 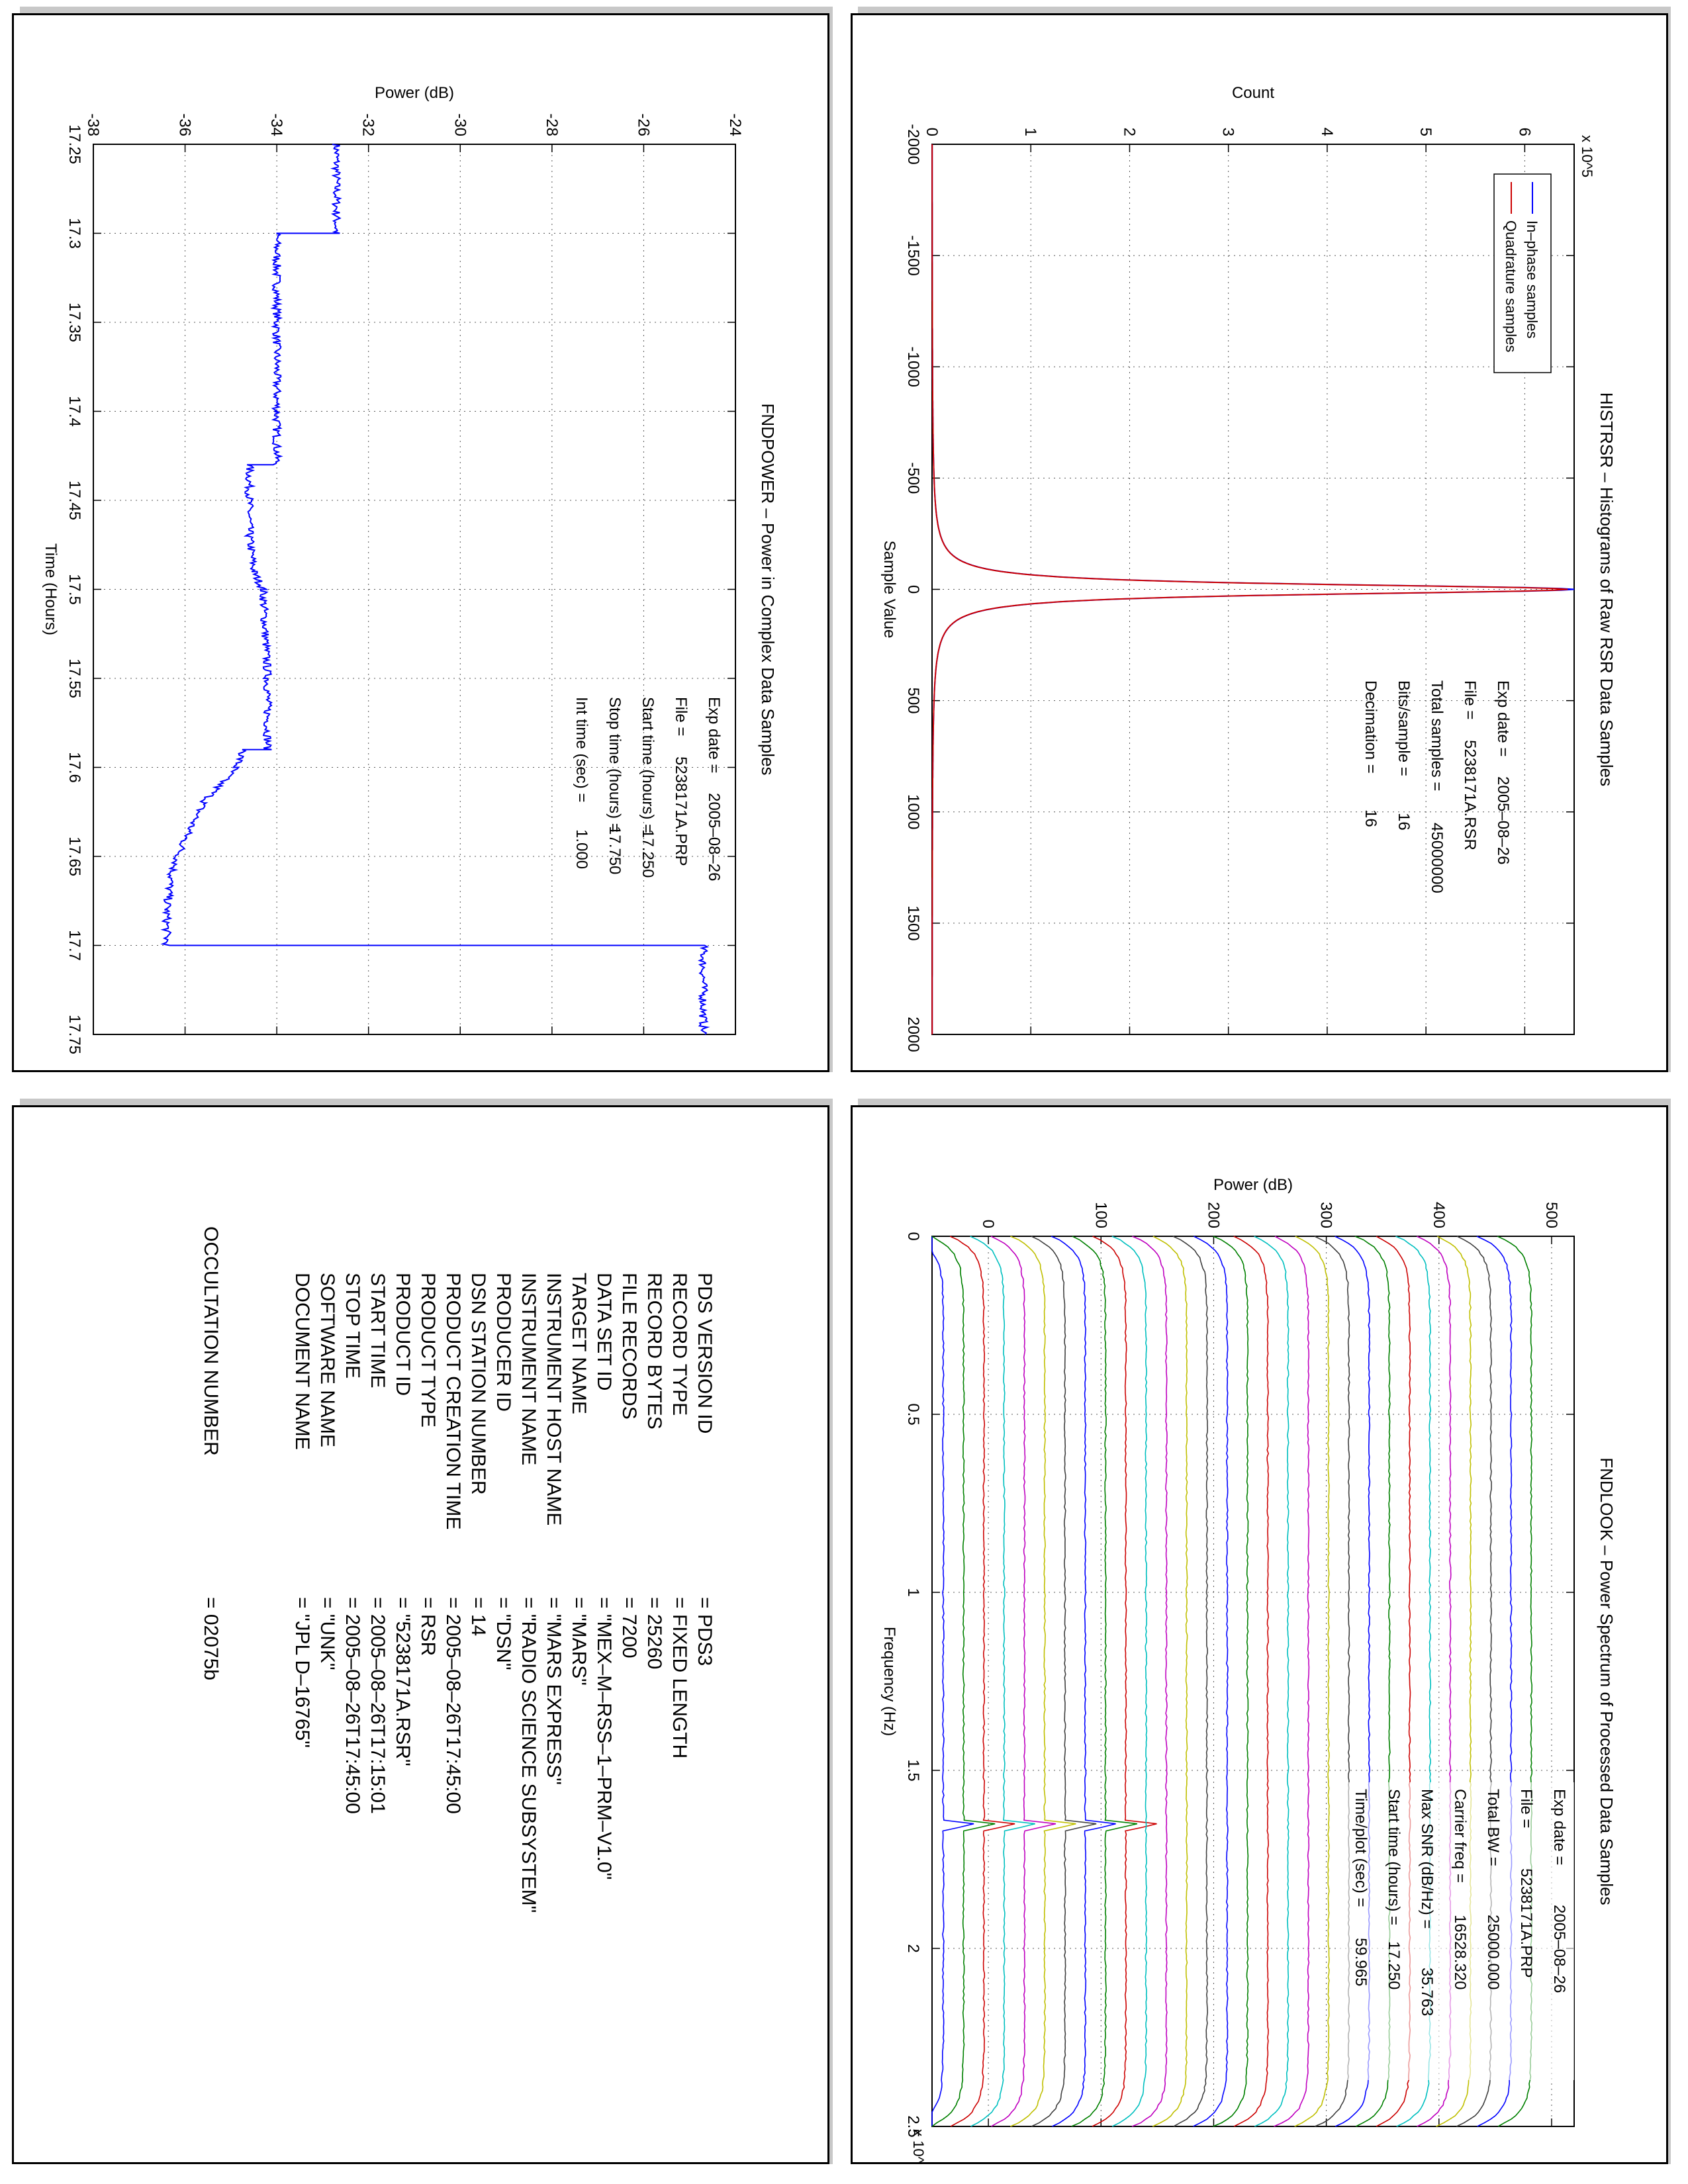 I want to click on fndpower-xtick-label: 17.65, so click(x=74, y=856).